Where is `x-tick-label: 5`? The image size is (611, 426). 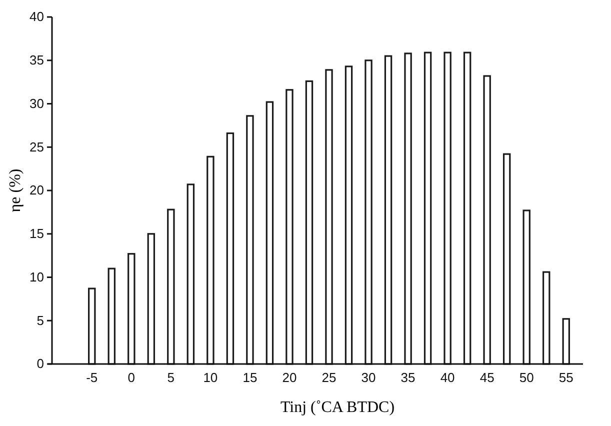
x-tick-label: 5 is located at coordinates (171, 378).